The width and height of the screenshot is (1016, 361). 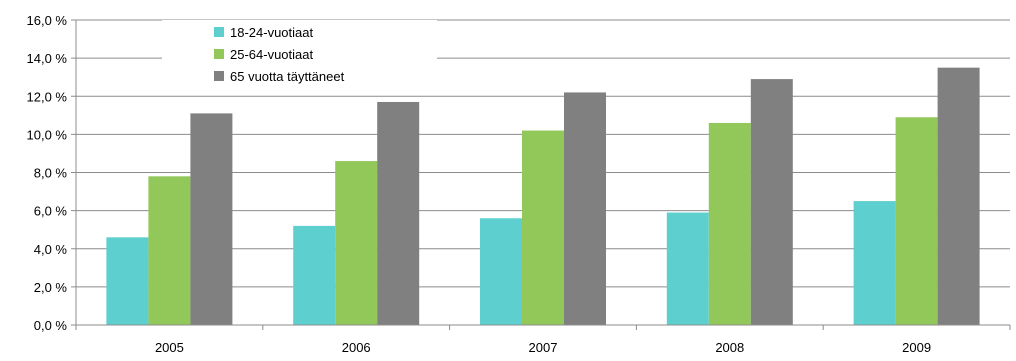 I want to click on x-tick-label: 2005, so click(x=169, y=347).